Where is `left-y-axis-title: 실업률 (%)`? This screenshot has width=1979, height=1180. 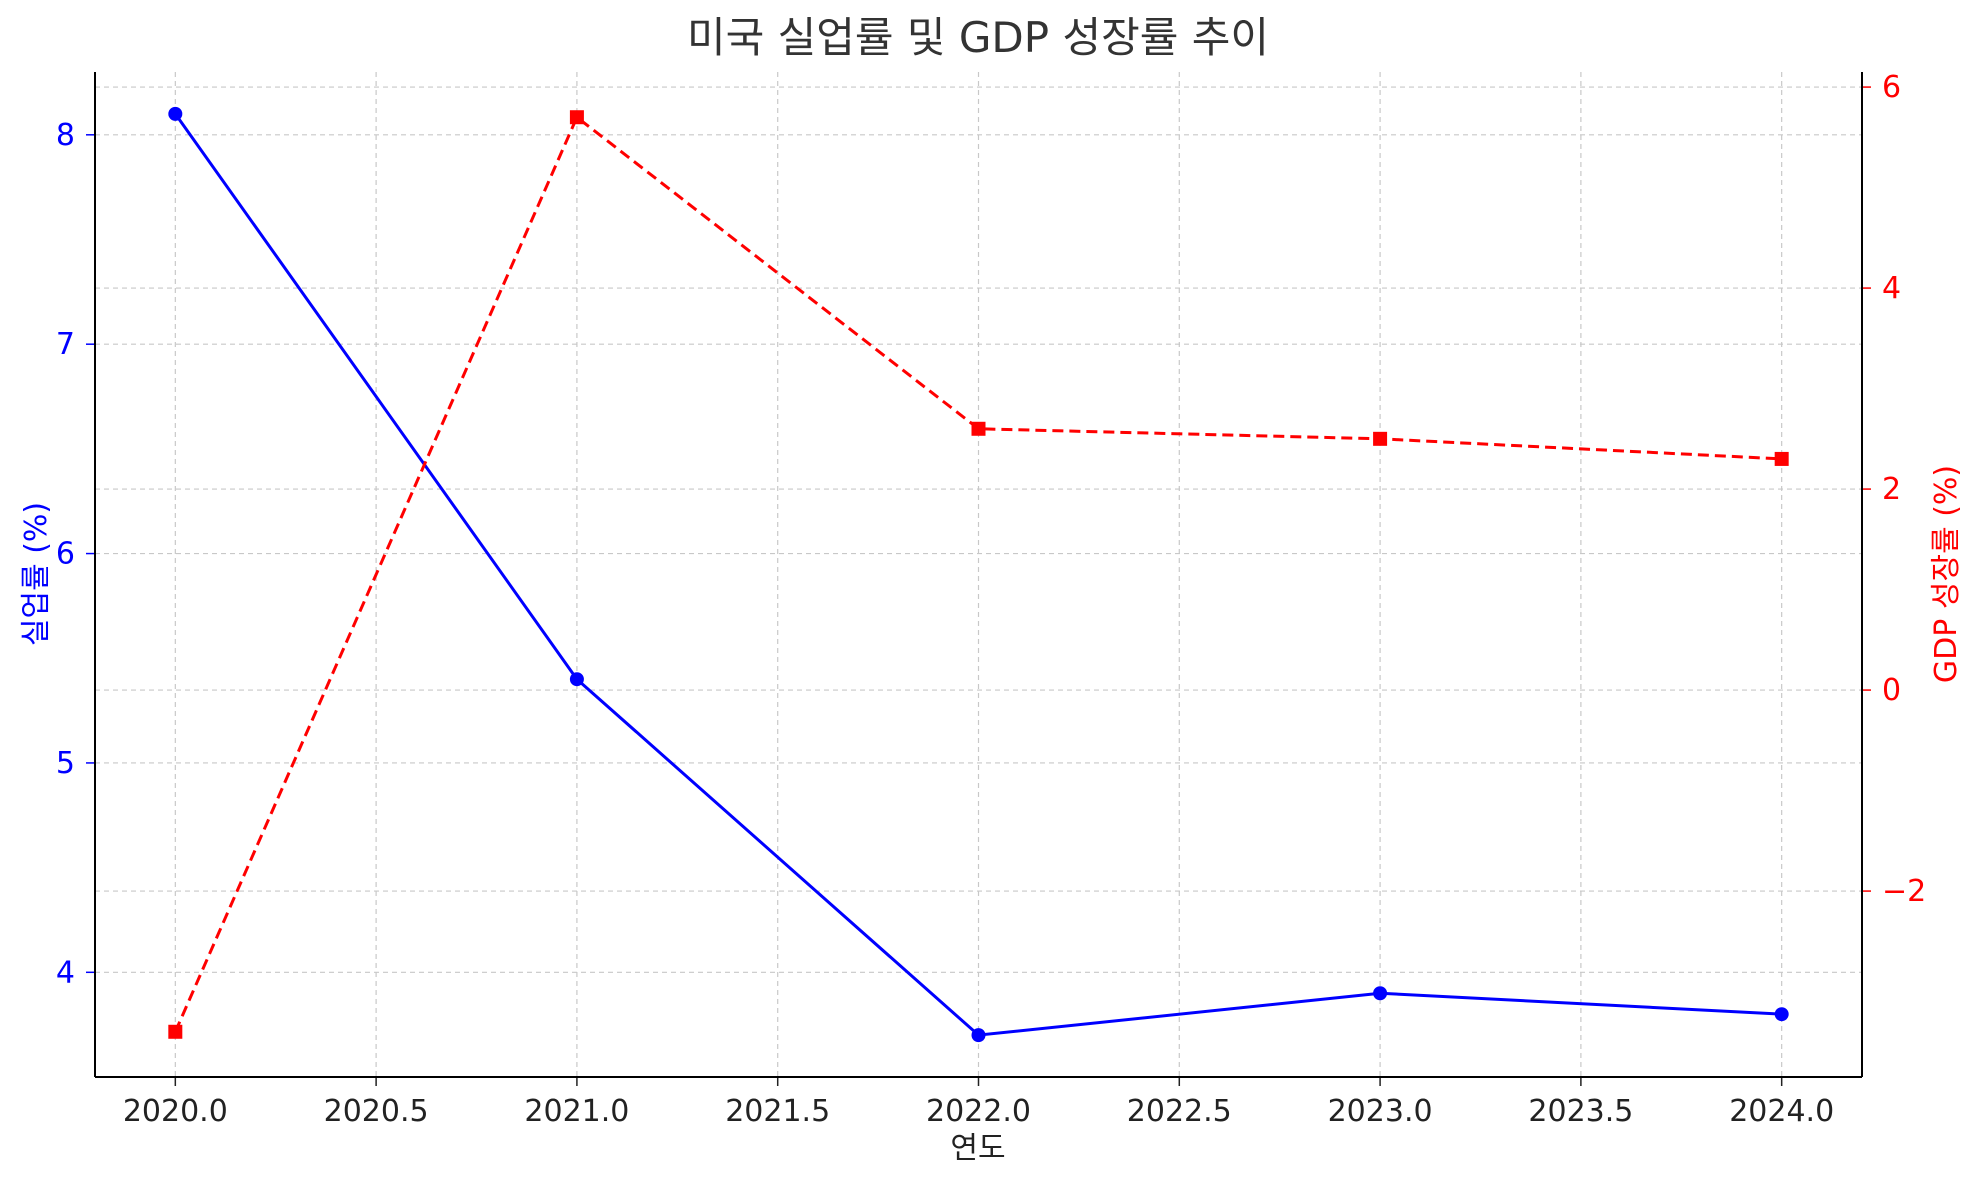 left-y-axis-title: 실업률 (%) is located at coordinates (36, 574).